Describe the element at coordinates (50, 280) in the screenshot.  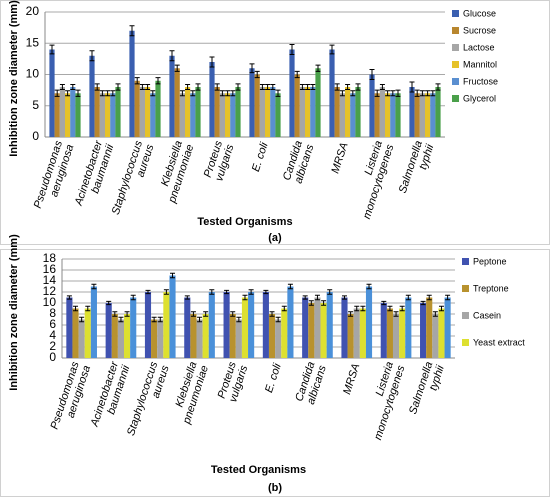
I see `y-tick-label: 14` at that location.